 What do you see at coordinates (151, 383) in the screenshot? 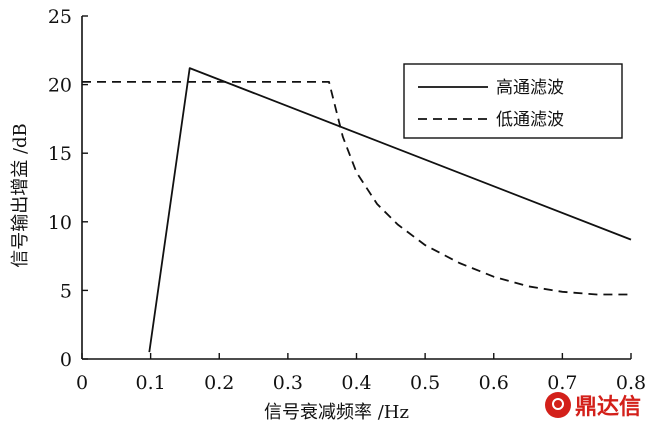
I see `x-tick-label: 0.1` at bounding box center [151, 383].